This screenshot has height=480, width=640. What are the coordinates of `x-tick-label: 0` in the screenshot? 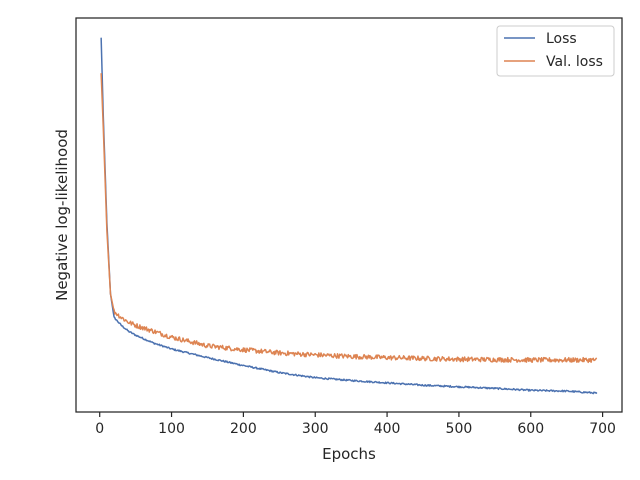 It's located at (99, 429).